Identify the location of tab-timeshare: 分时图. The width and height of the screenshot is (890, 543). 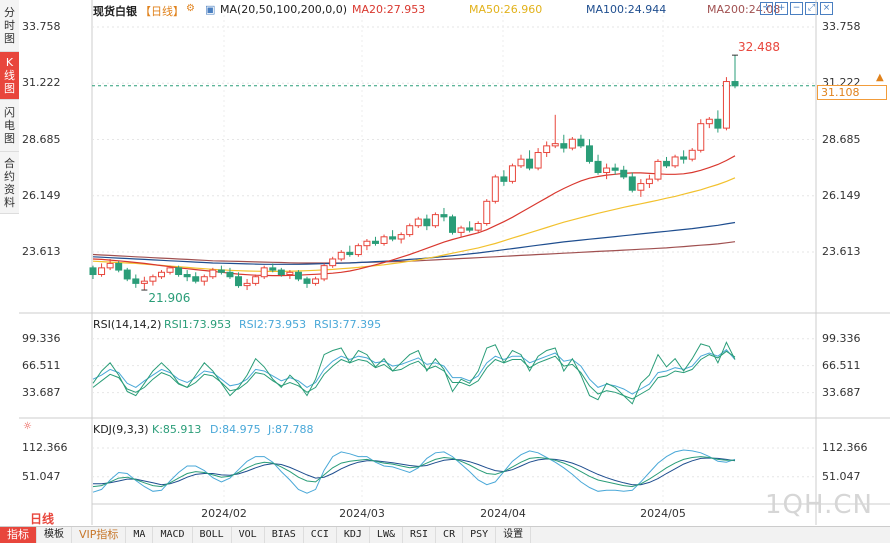
(9, 26).